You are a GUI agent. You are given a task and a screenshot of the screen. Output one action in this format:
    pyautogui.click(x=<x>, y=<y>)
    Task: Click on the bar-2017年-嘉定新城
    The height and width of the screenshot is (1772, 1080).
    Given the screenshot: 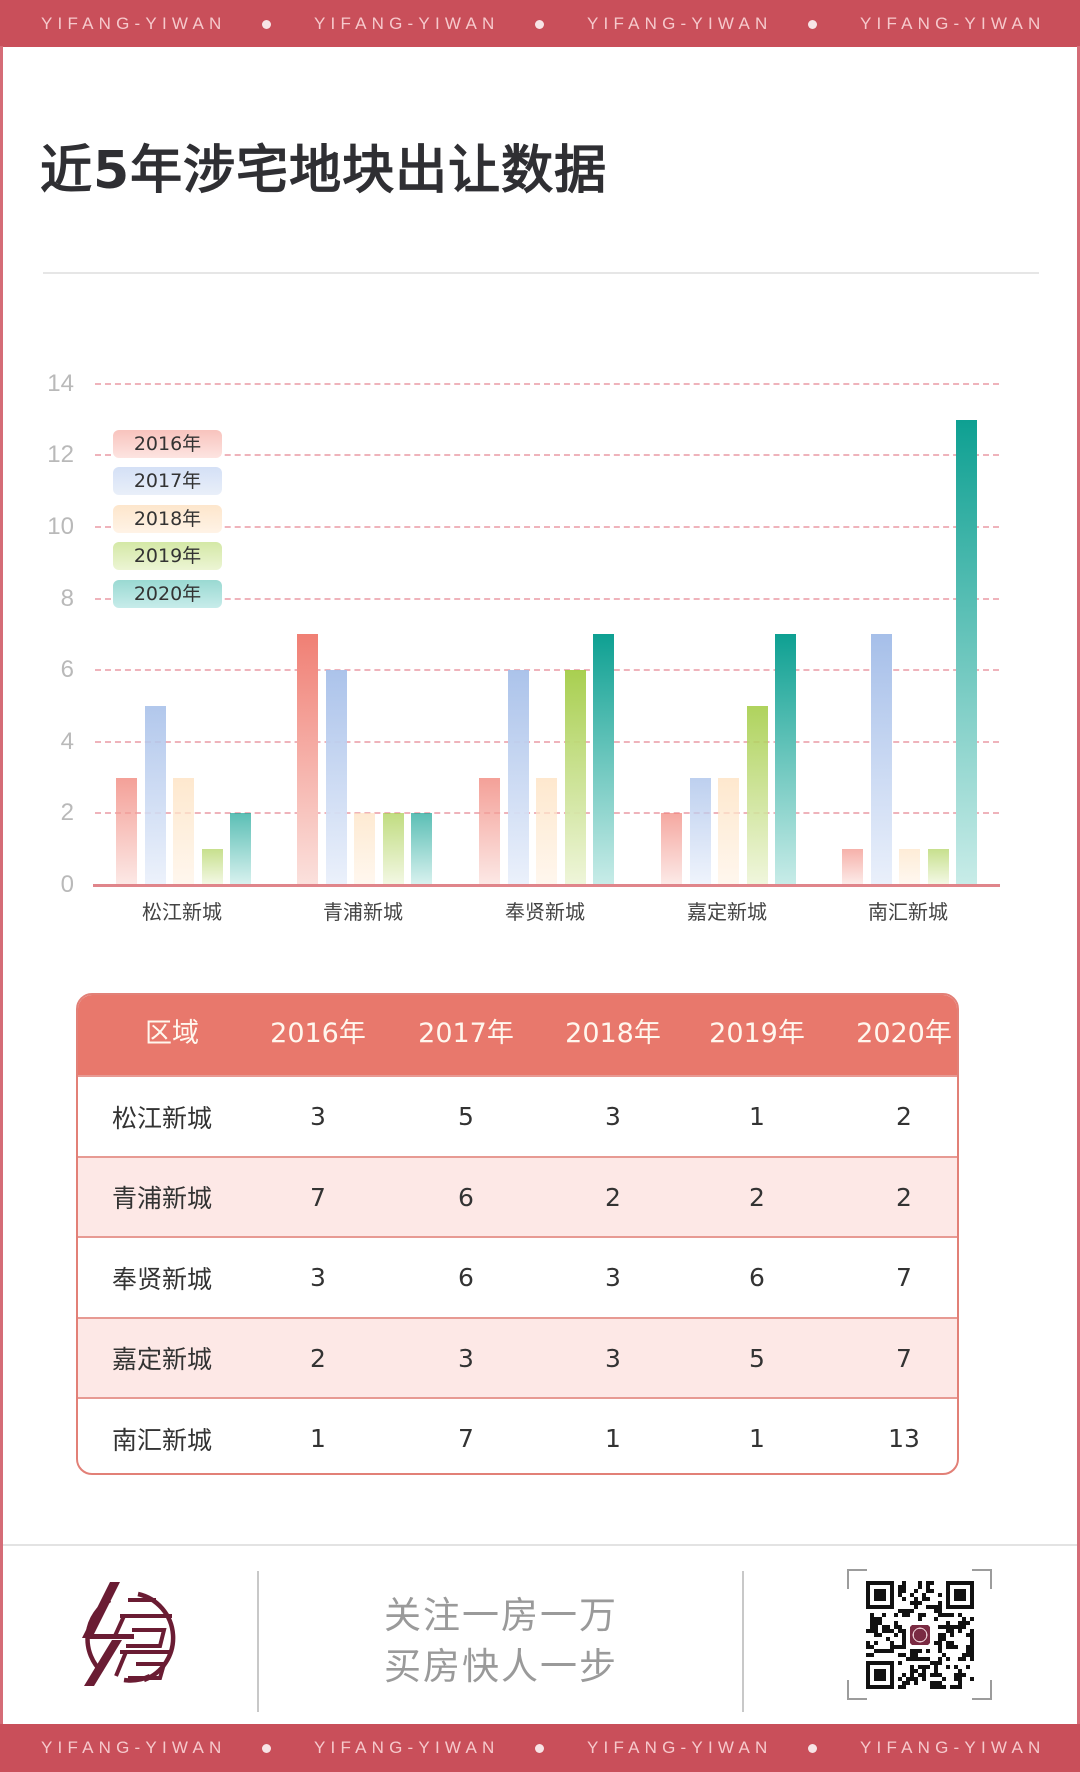 What is the action you would take?
    pyautogui.click(x=700, y=831)
    